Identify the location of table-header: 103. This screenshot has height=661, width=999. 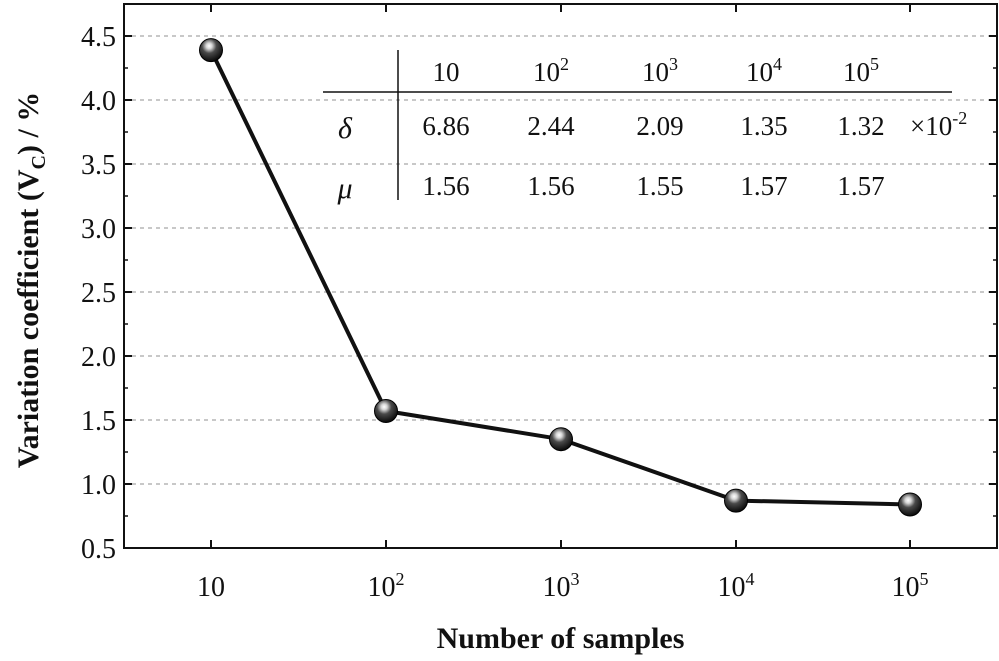
(660, 70).